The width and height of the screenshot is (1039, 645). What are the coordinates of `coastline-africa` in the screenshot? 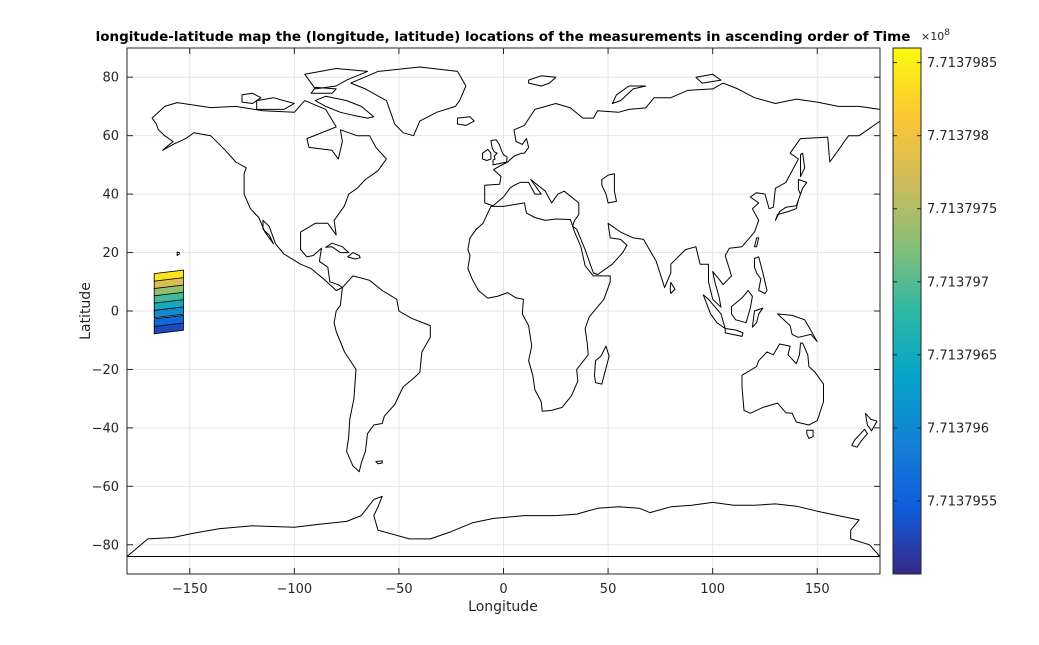 It's located at (539, 307).